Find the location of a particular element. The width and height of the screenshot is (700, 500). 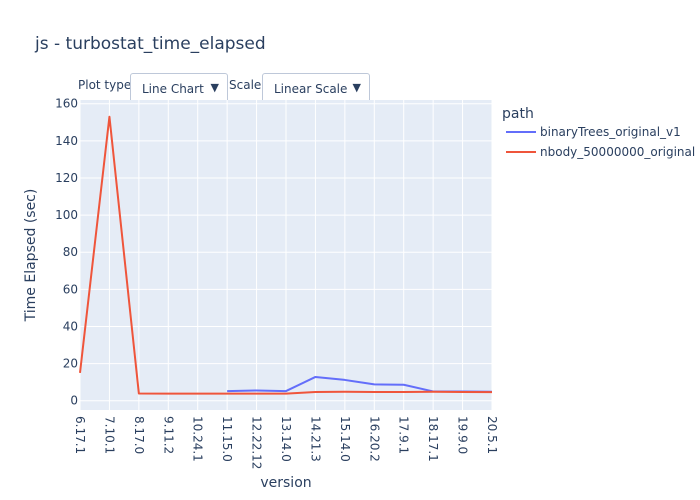

scale-dropdown: Linear Scale ▼ is located at coordinates (316, 89).